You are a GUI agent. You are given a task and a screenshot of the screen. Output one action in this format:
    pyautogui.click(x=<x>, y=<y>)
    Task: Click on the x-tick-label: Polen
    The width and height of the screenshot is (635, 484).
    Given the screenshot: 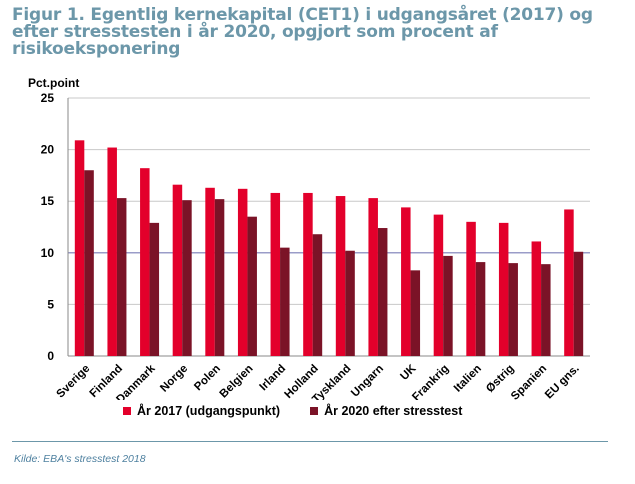 What is the action you would take?
    pyautogui.click(x=207, y=378)
    